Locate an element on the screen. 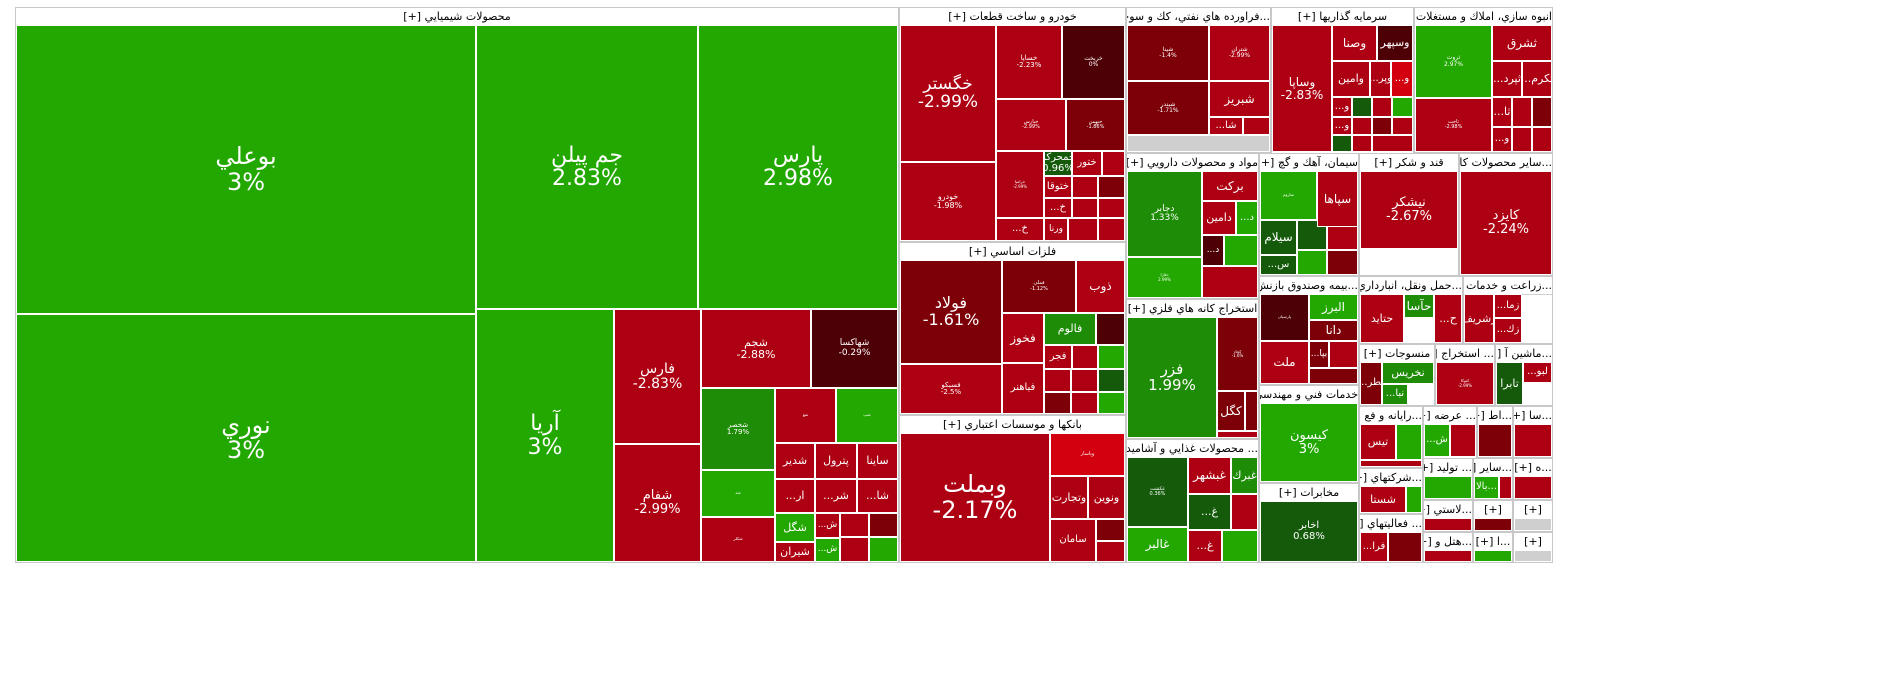 The image size is (1904, 698). sector-header: ... عرضه [+] is located at coordinates (1450, 416).